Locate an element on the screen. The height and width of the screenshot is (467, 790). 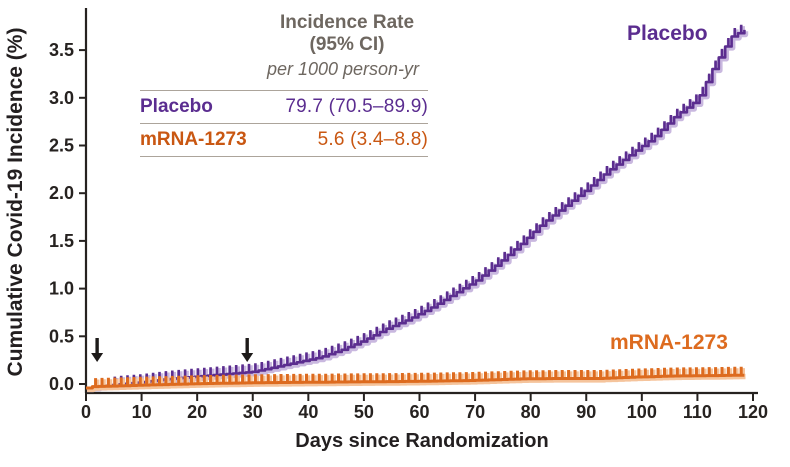
x-tick-label: 100 is located at coordinates (642, 412).